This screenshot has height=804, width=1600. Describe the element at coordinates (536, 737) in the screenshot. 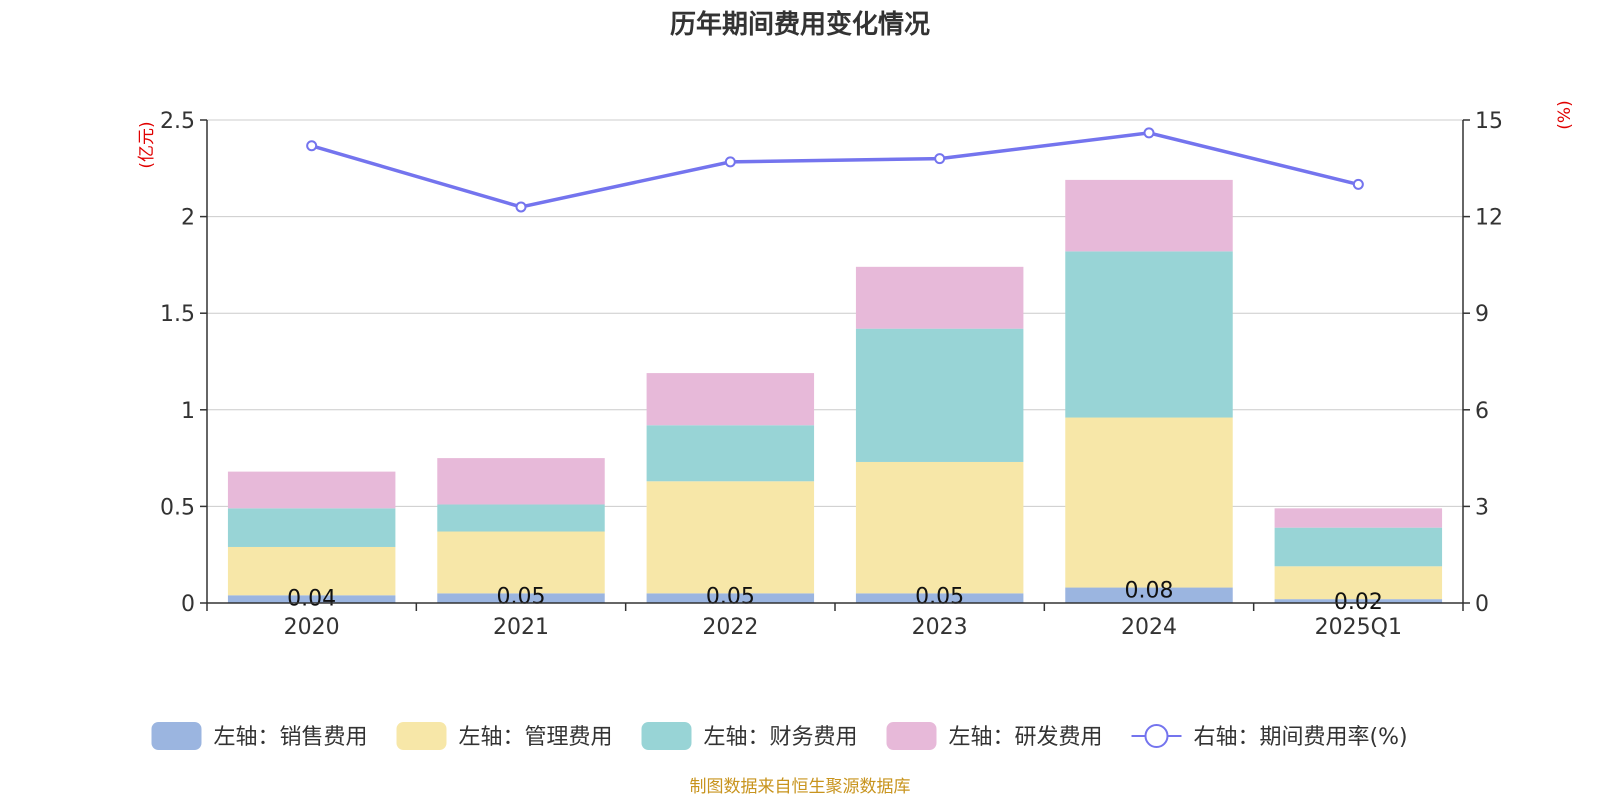

I see `legend-label: 左轴：管理费用` at that location.